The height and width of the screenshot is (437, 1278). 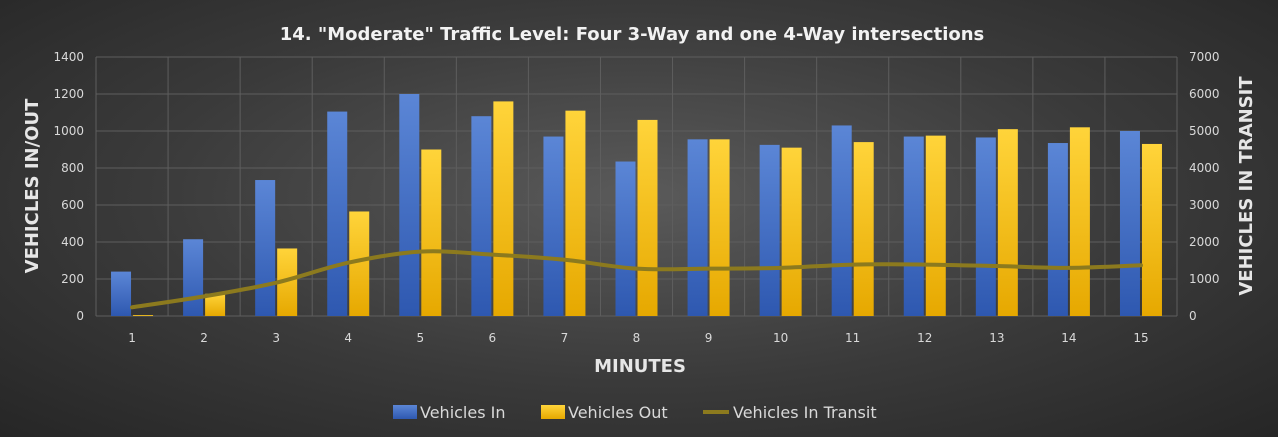 I want to click on y-tick-label: 1400, so click(x=68, y=57).